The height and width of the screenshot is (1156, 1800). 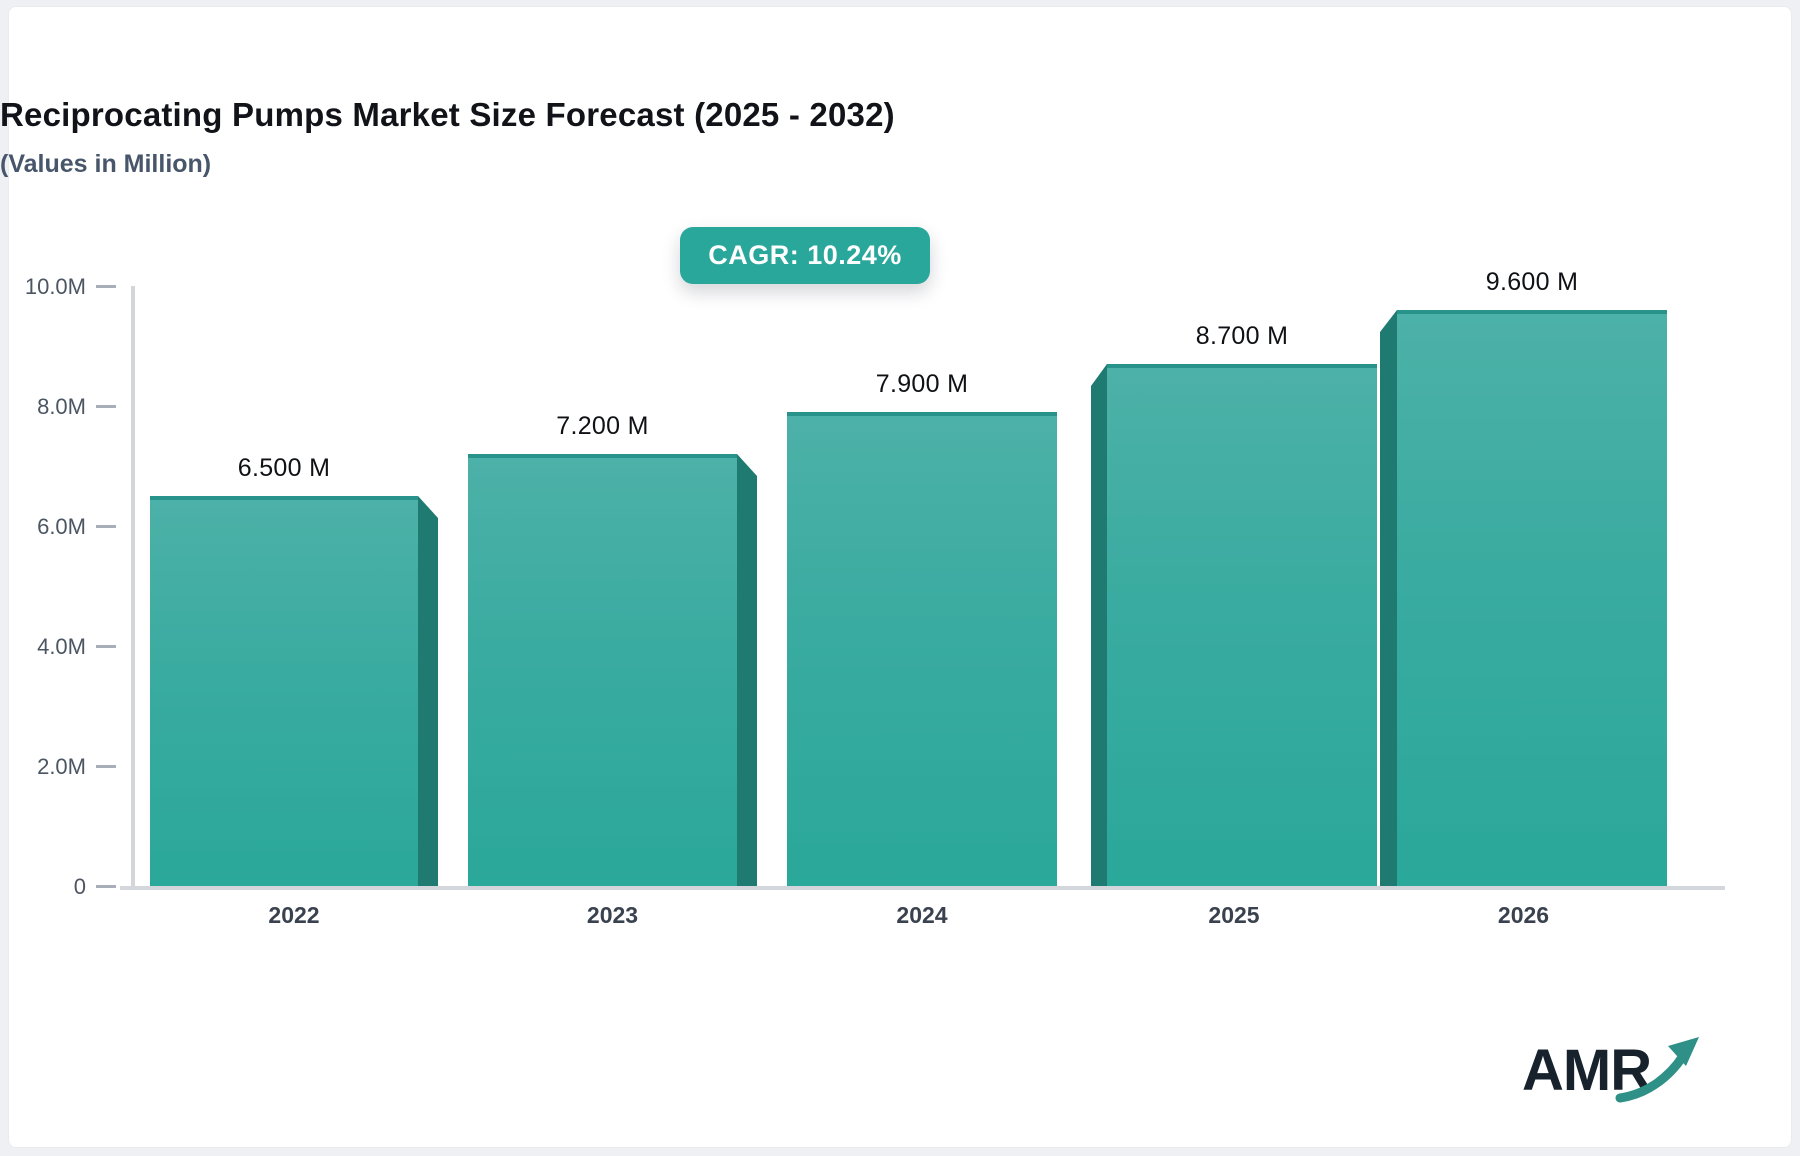 What do you see at coordinates (1388, 598) in the screenshot?
I see `bar-side-2026` at bounding box center [1388, 598].